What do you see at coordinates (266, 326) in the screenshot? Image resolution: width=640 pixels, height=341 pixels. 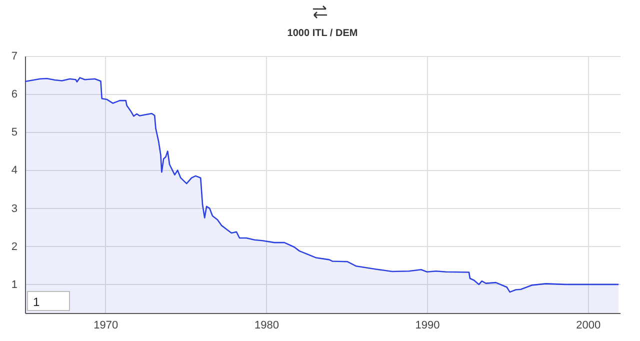 I see `x-tick-label: 1980` at bounding box center [266, 326].